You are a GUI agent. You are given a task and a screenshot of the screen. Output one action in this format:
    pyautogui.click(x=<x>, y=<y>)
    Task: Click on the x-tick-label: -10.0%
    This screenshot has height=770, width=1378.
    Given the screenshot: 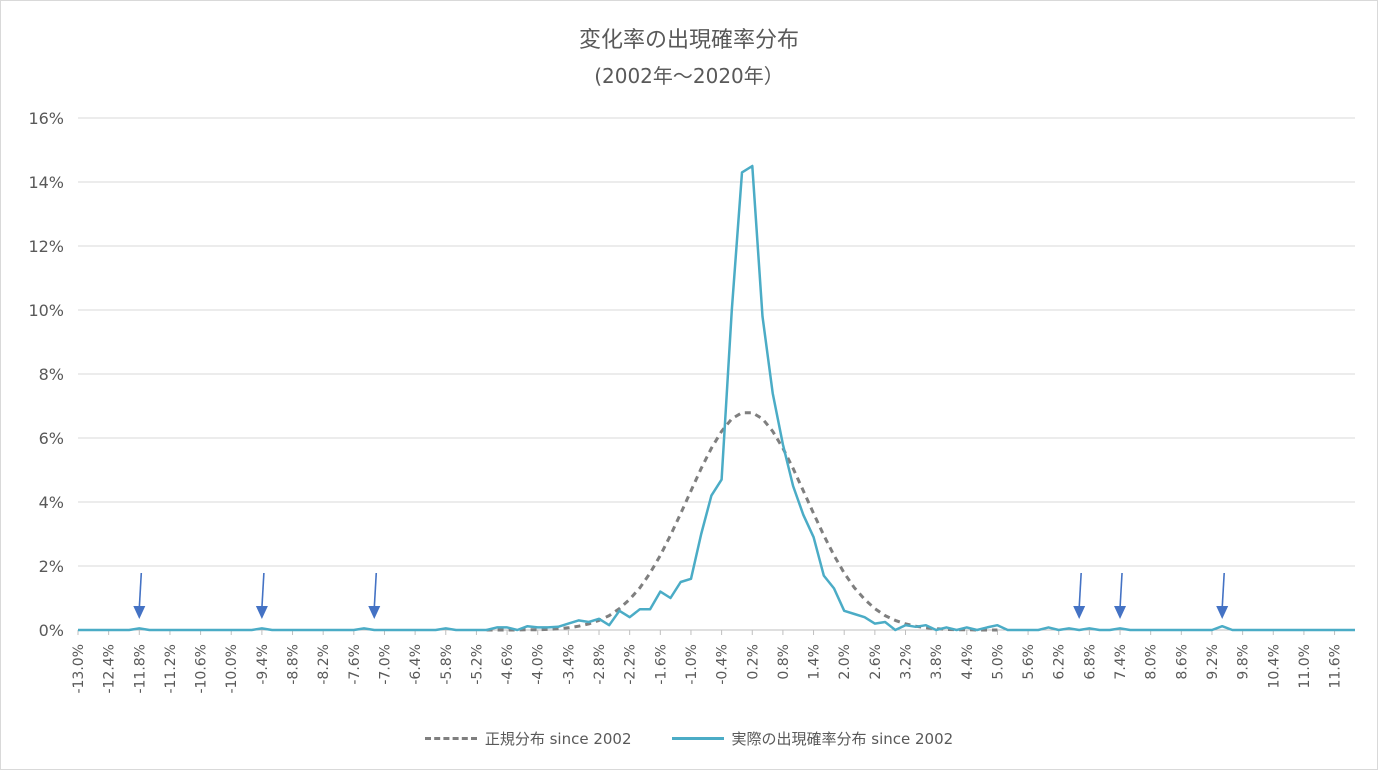 What is the action you would take?
    pyautogui.click(x=232, y=669)
    